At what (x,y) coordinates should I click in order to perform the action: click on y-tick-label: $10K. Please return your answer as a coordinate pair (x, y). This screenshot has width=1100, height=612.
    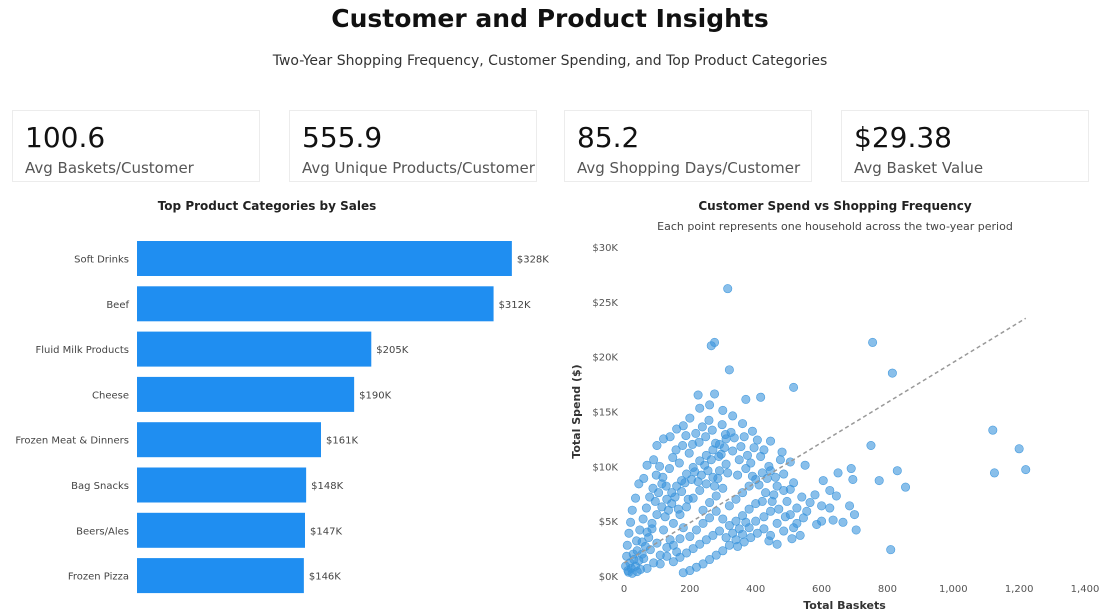
    Looking at the image, I should click on (605, 467).